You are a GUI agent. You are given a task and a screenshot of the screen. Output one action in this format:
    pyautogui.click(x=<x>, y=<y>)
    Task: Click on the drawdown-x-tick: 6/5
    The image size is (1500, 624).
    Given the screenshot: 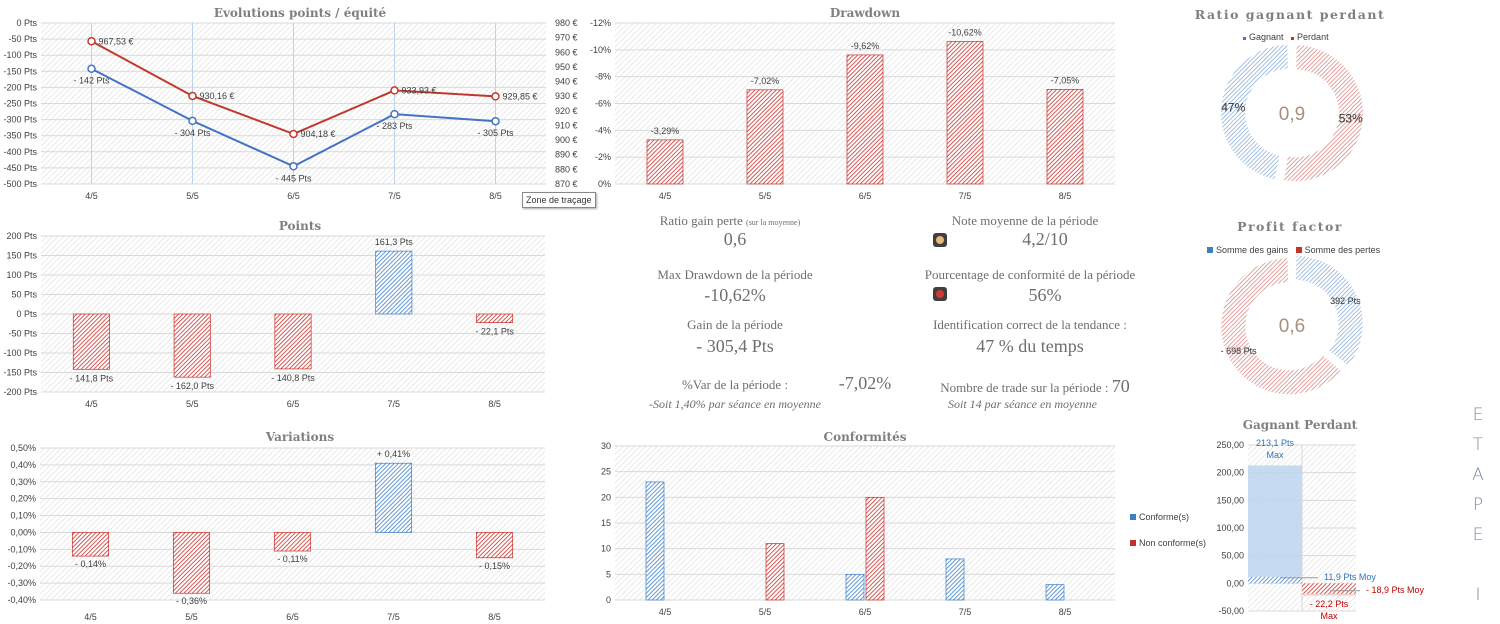 What is the action you would take?
    pyautogui.click(x=865, y=196)
    